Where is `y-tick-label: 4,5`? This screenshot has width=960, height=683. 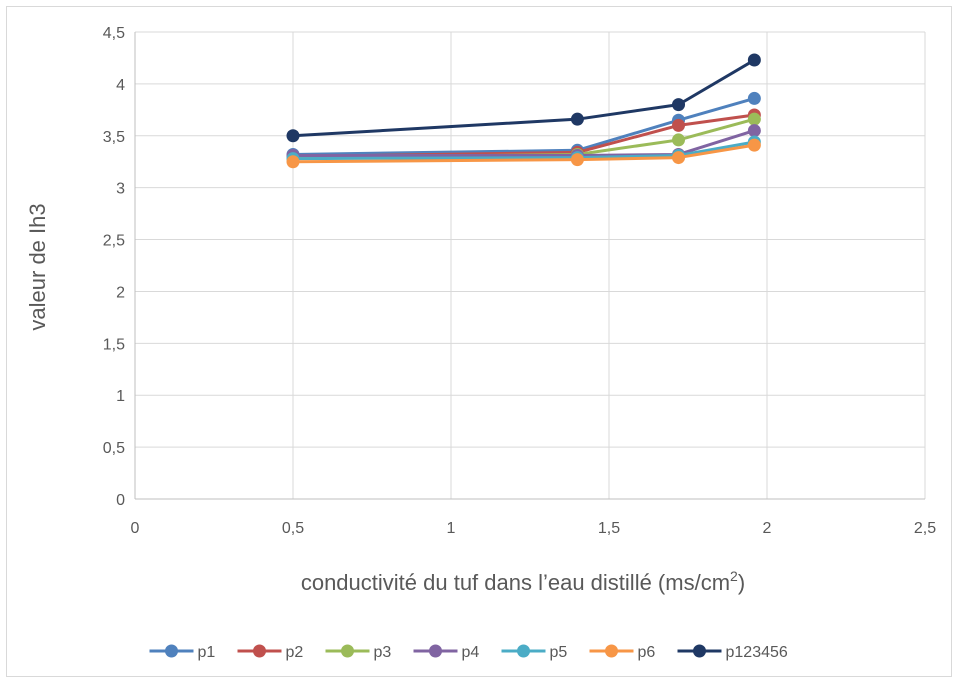 y-tick-label: 4,5 is located at coordinates (114, 33).